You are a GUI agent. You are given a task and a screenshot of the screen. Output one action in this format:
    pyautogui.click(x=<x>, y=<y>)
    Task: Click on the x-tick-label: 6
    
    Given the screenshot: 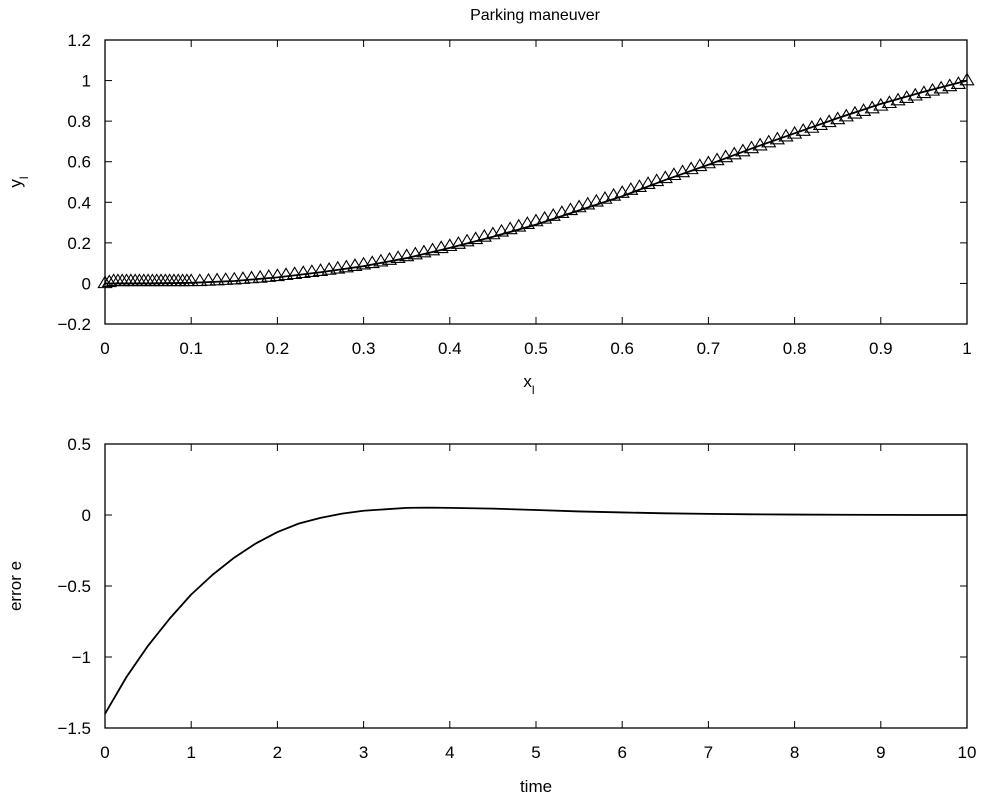 What is the action you would take?
    pyautogui.click(x=621, y=752)
    